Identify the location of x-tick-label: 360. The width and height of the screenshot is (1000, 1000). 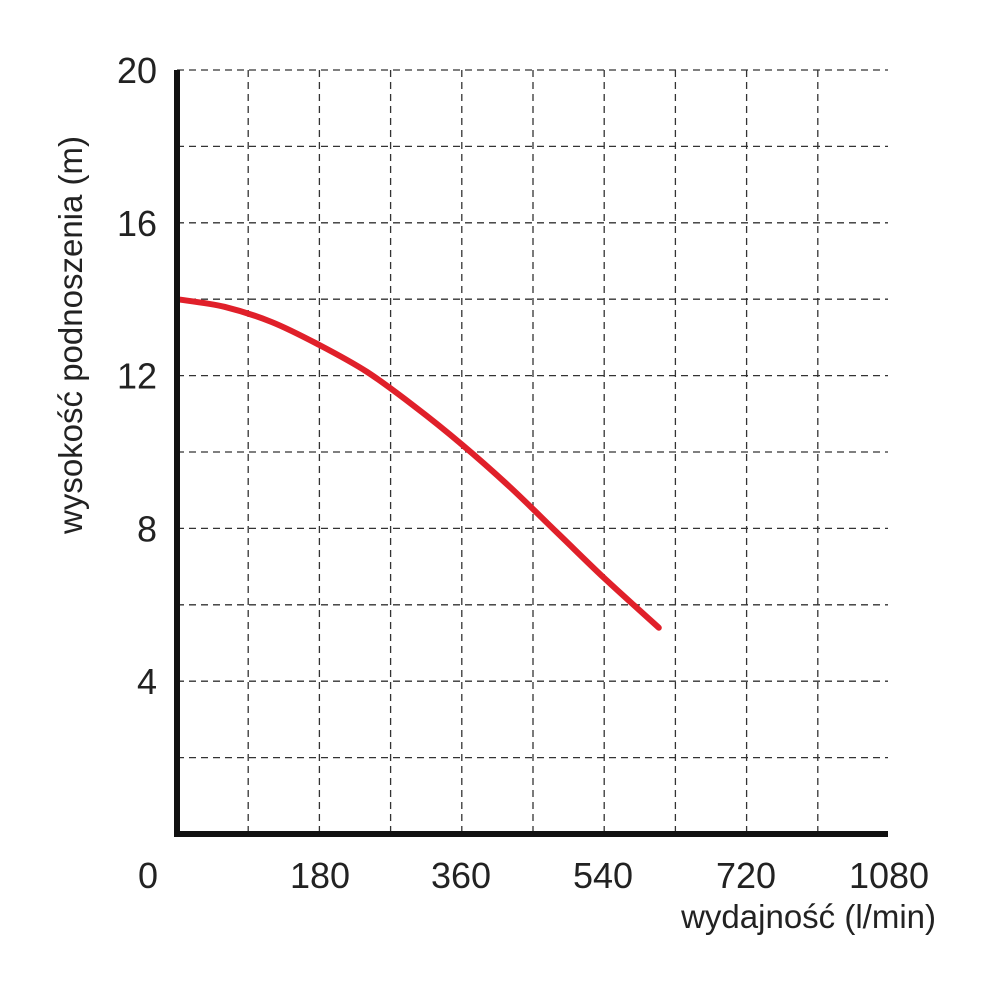
(461, 875).